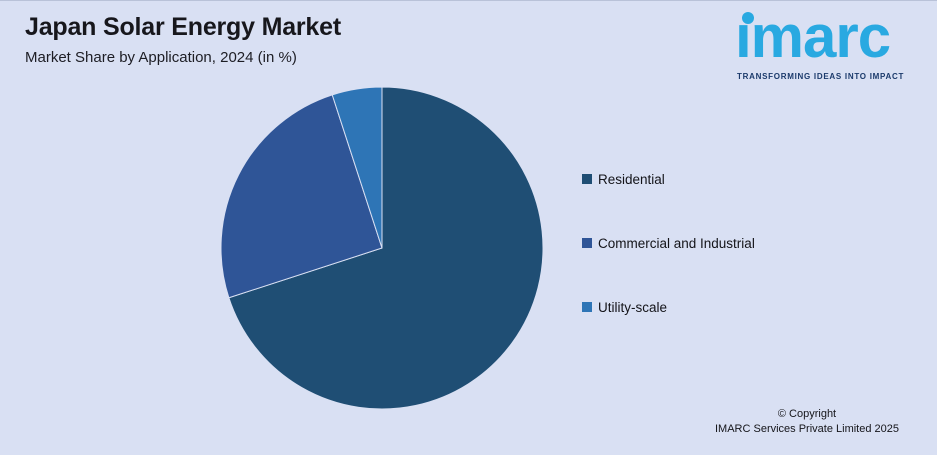 This screenshot has height=455, width=937. What do you see at coordinates (587, 243) in the screenshot?
I see `legend-swatch-commercial-and-industrial` at bounding box center [587, 243].